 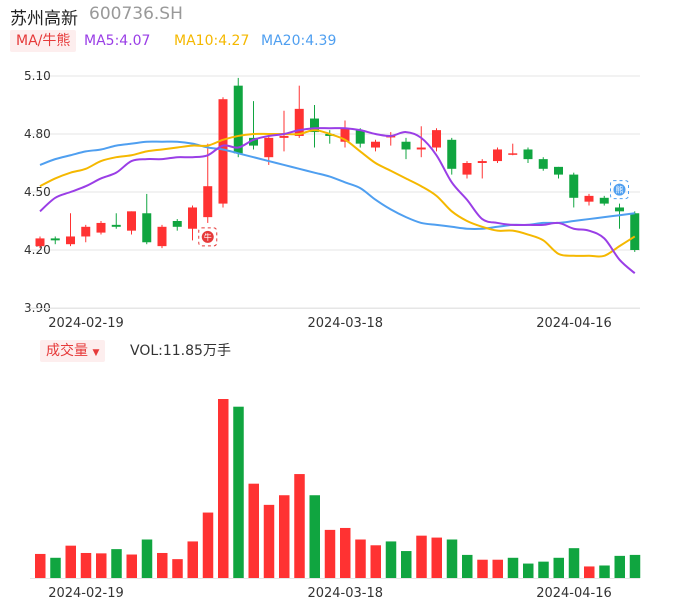 What do you see at coordinates (37, 192) in the screenshot?
I see `y-tick-label: 4.50` at bounding box center [37, 192].